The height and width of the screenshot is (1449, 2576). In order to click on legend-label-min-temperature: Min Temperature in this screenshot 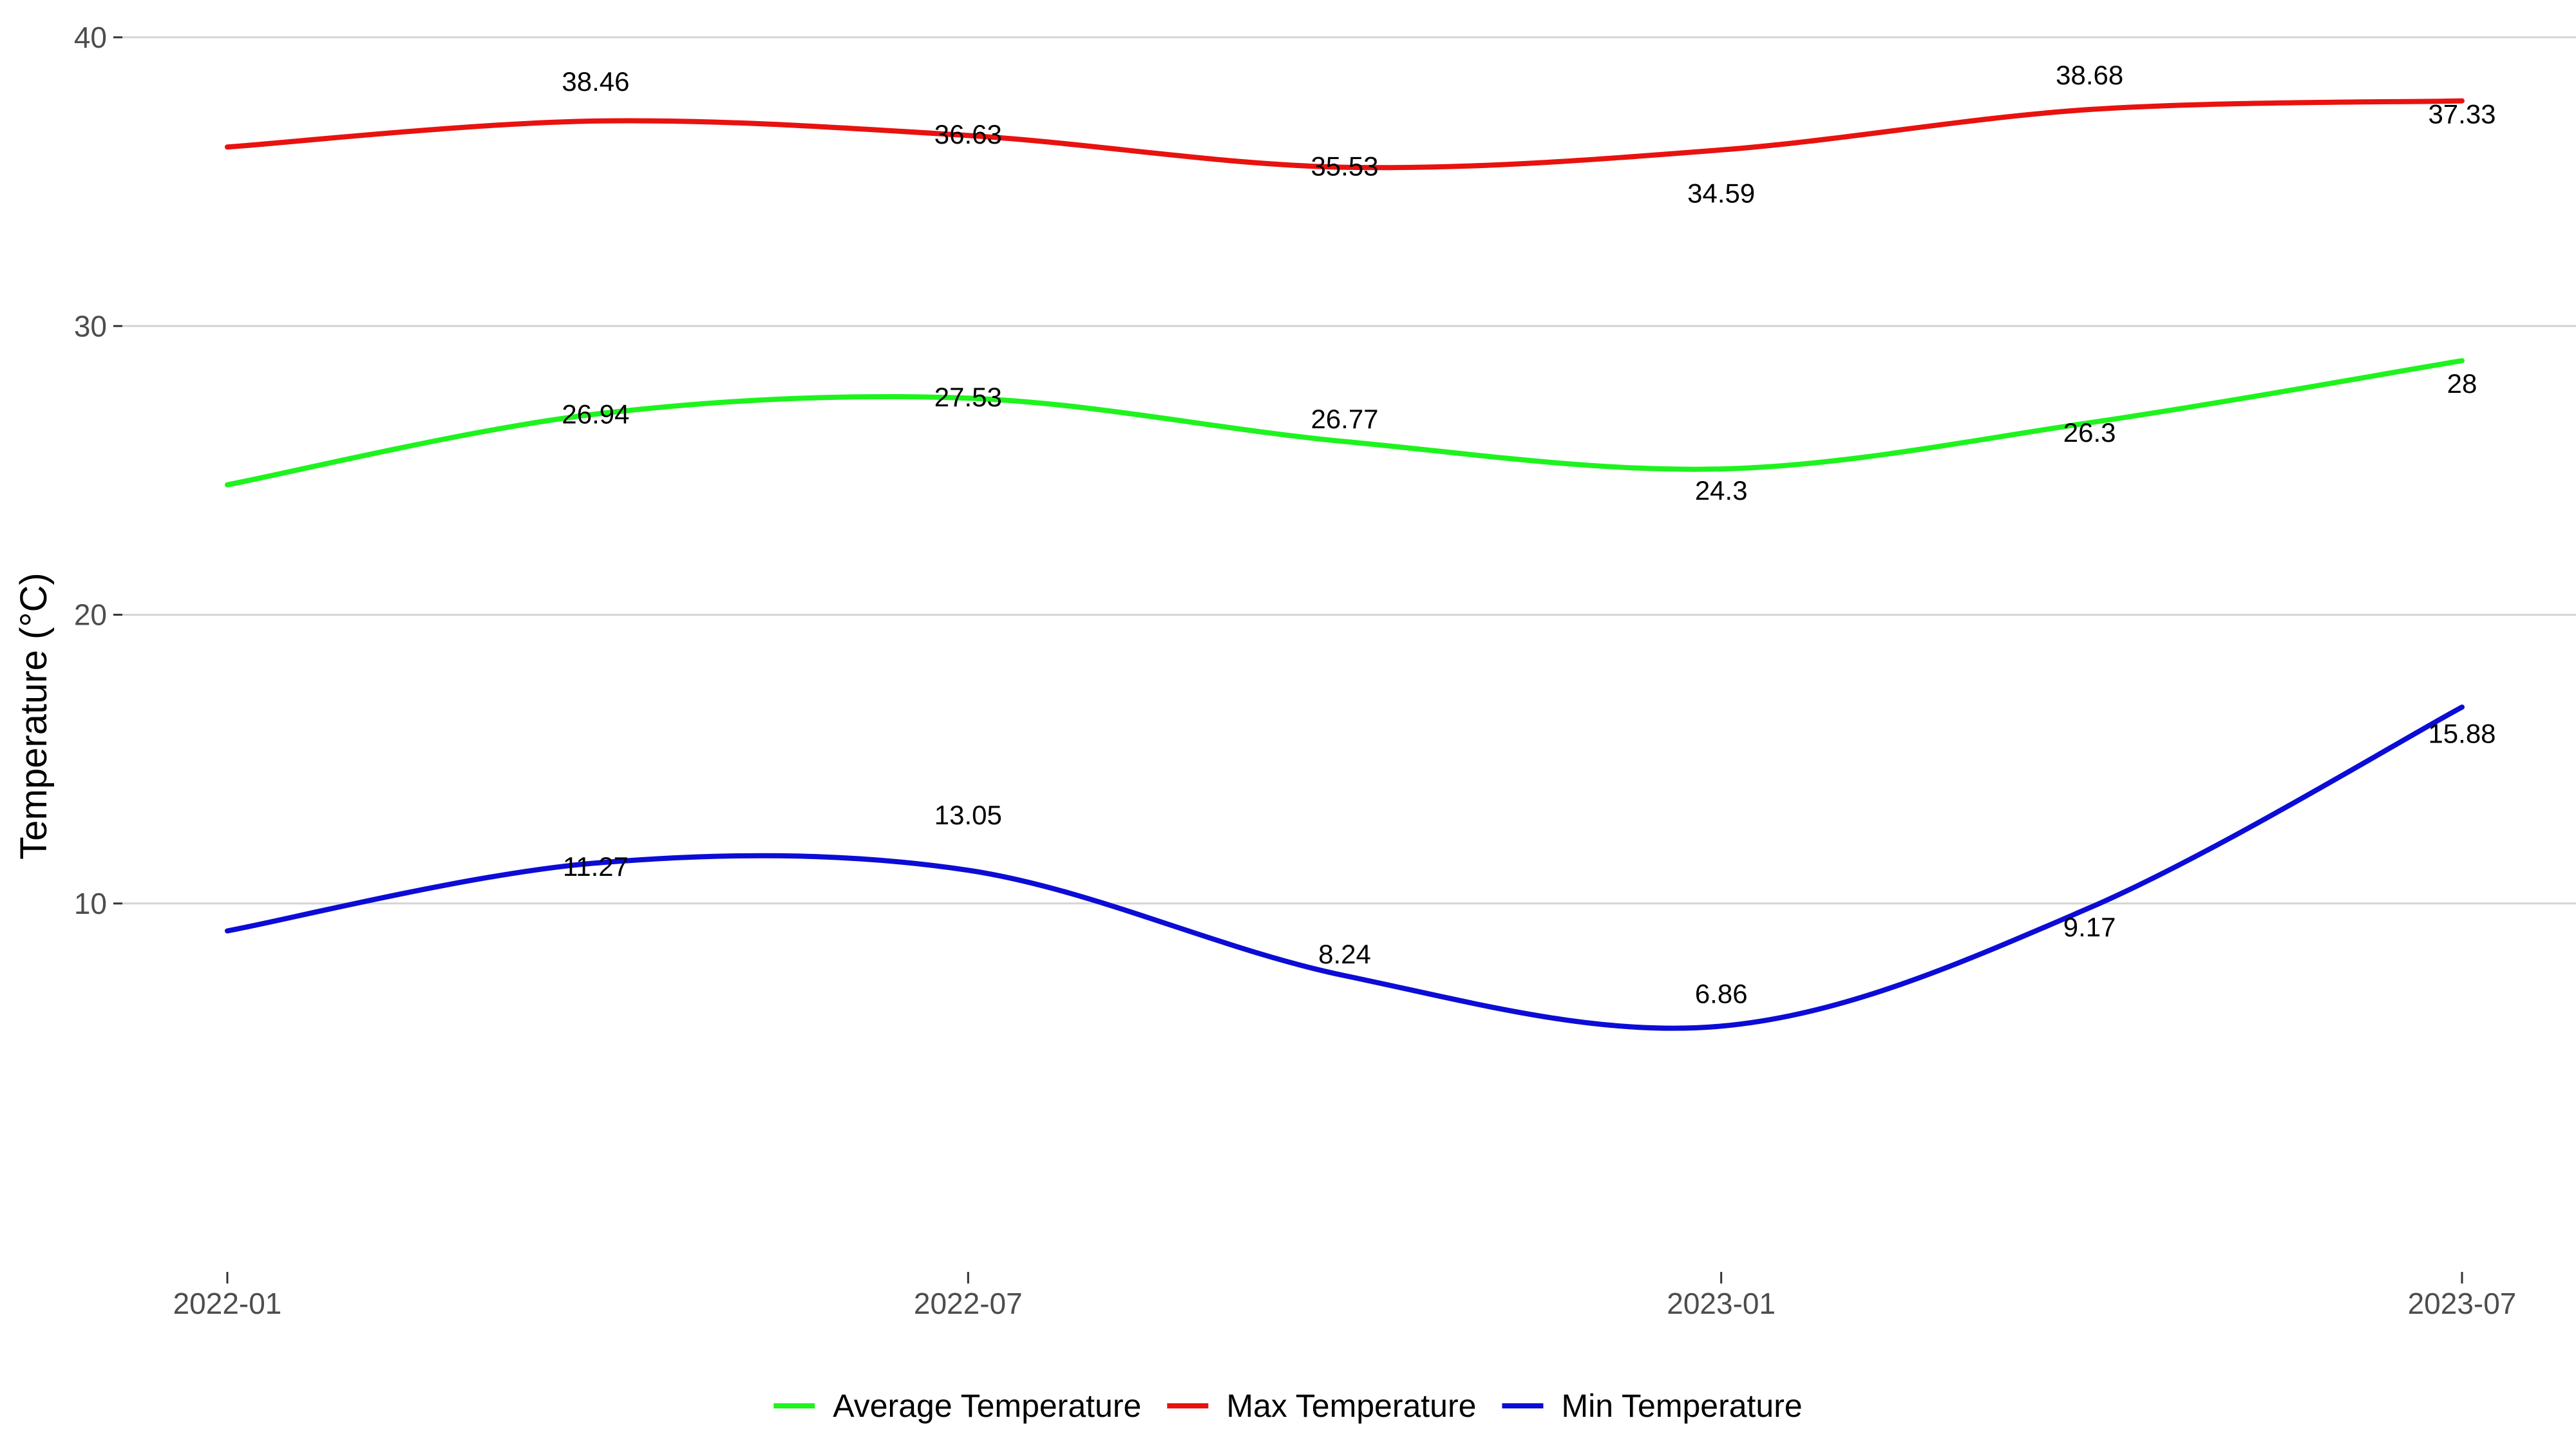, I will do `click(1682, 1406)`.